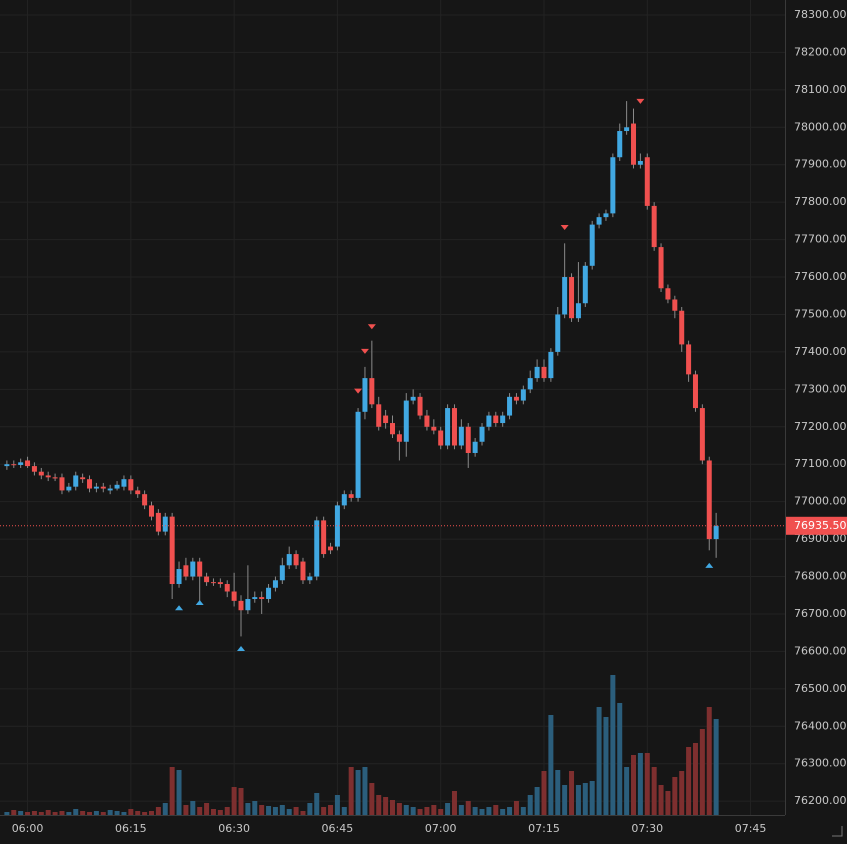  I want to click on y-tick-label: 78300.00, so click(820, 14).